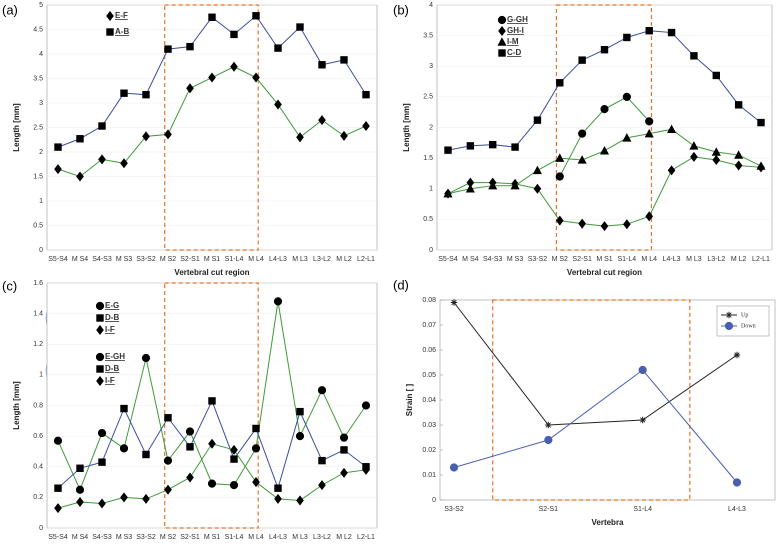 This screenshot has height=549, width=780. Describe the element at coordinates (41, 152) in the screenshot. I see `y-tick-label: 2` at that location.